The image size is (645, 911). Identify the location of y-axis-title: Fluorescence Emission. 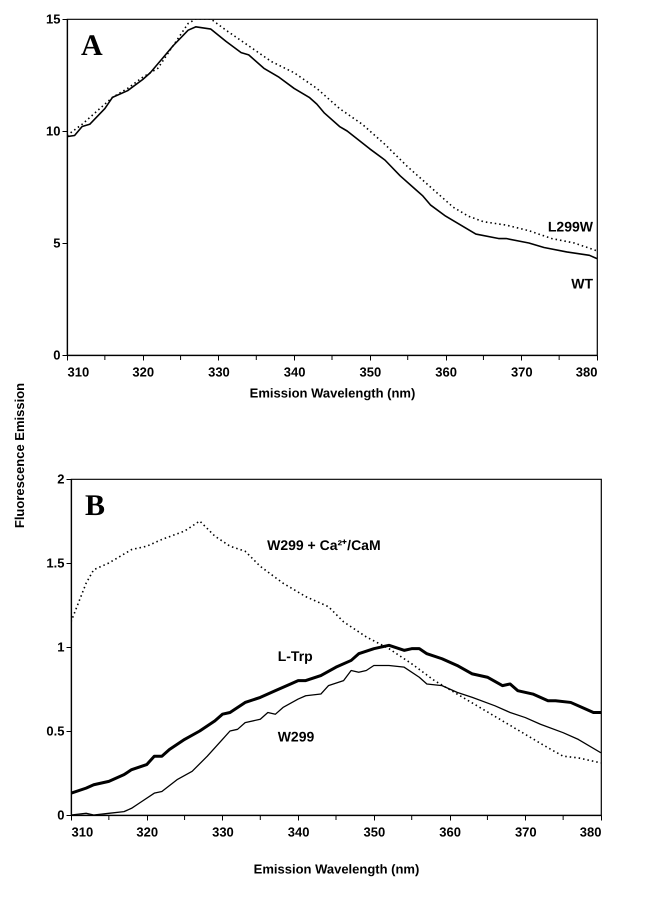
(20, 455).